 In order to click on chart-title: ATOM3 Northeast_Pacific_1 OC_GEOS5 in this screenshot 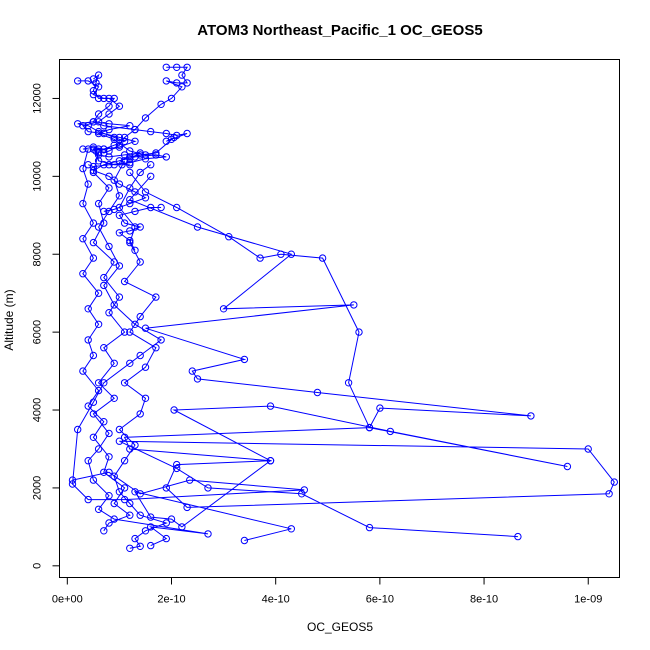, I will do `click(339, 30)`.